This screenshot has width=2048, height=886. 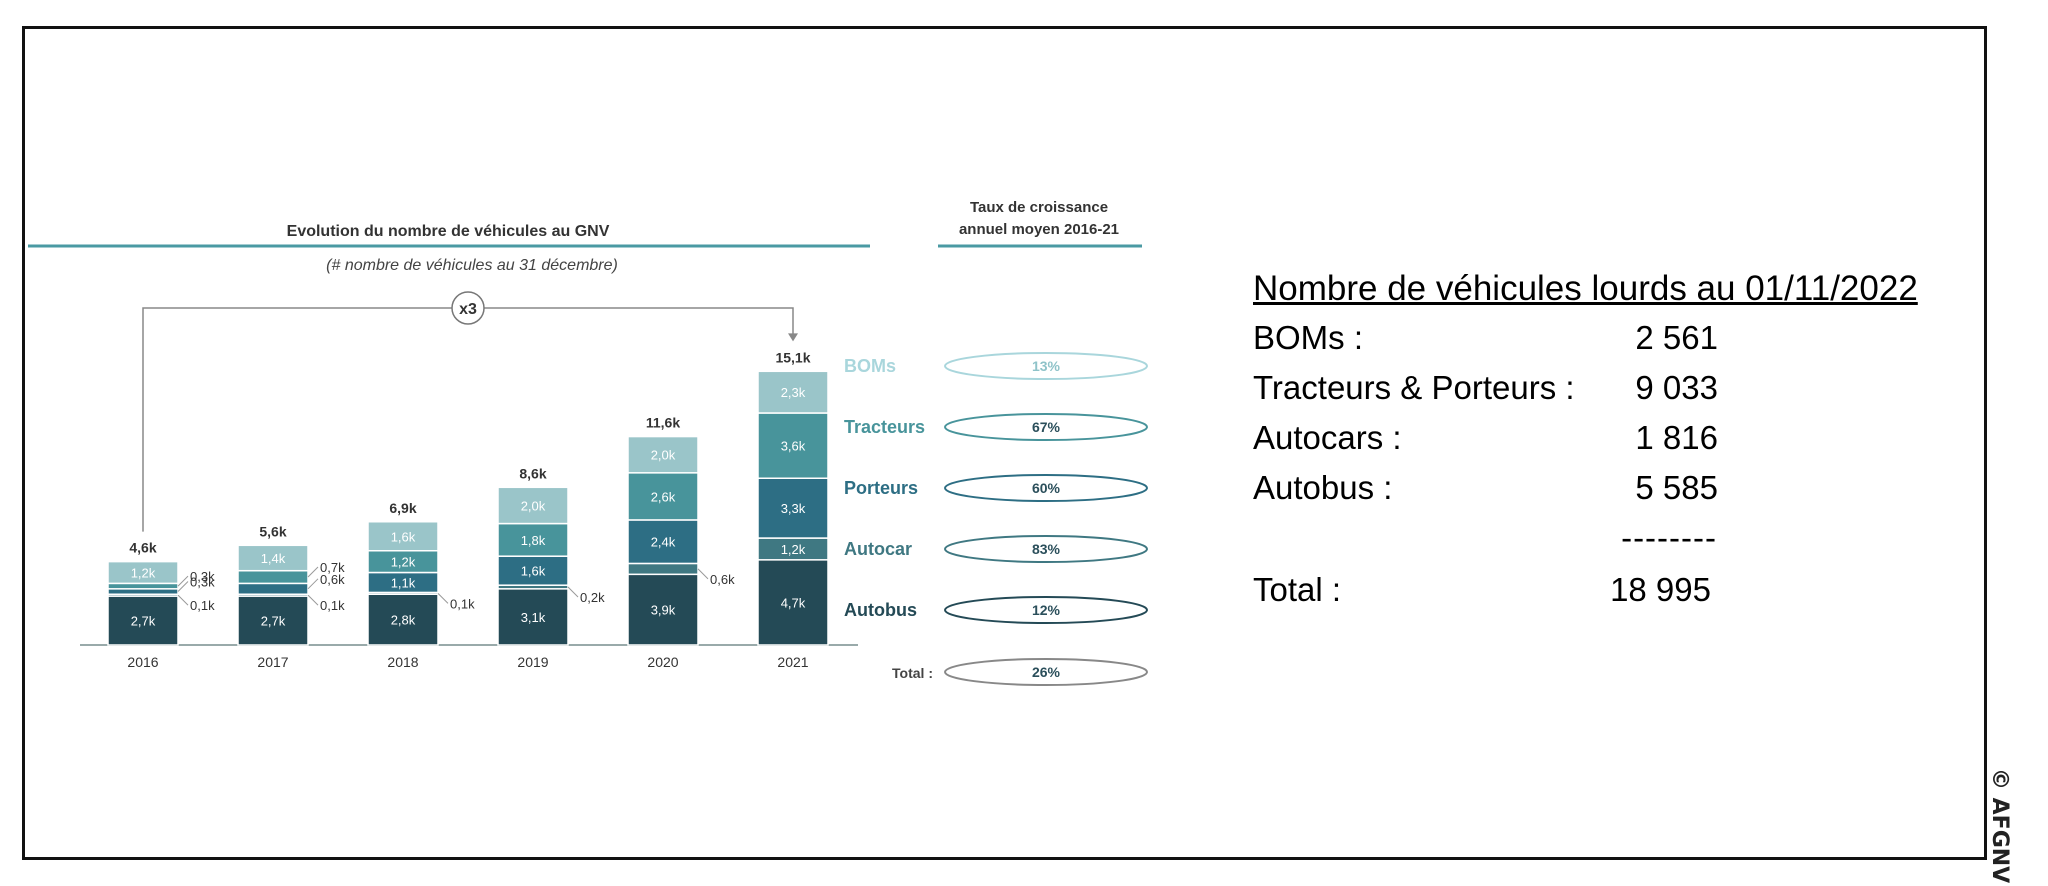 I want to click on bar-value-label: 0,3k, so click(x=202, y=576).